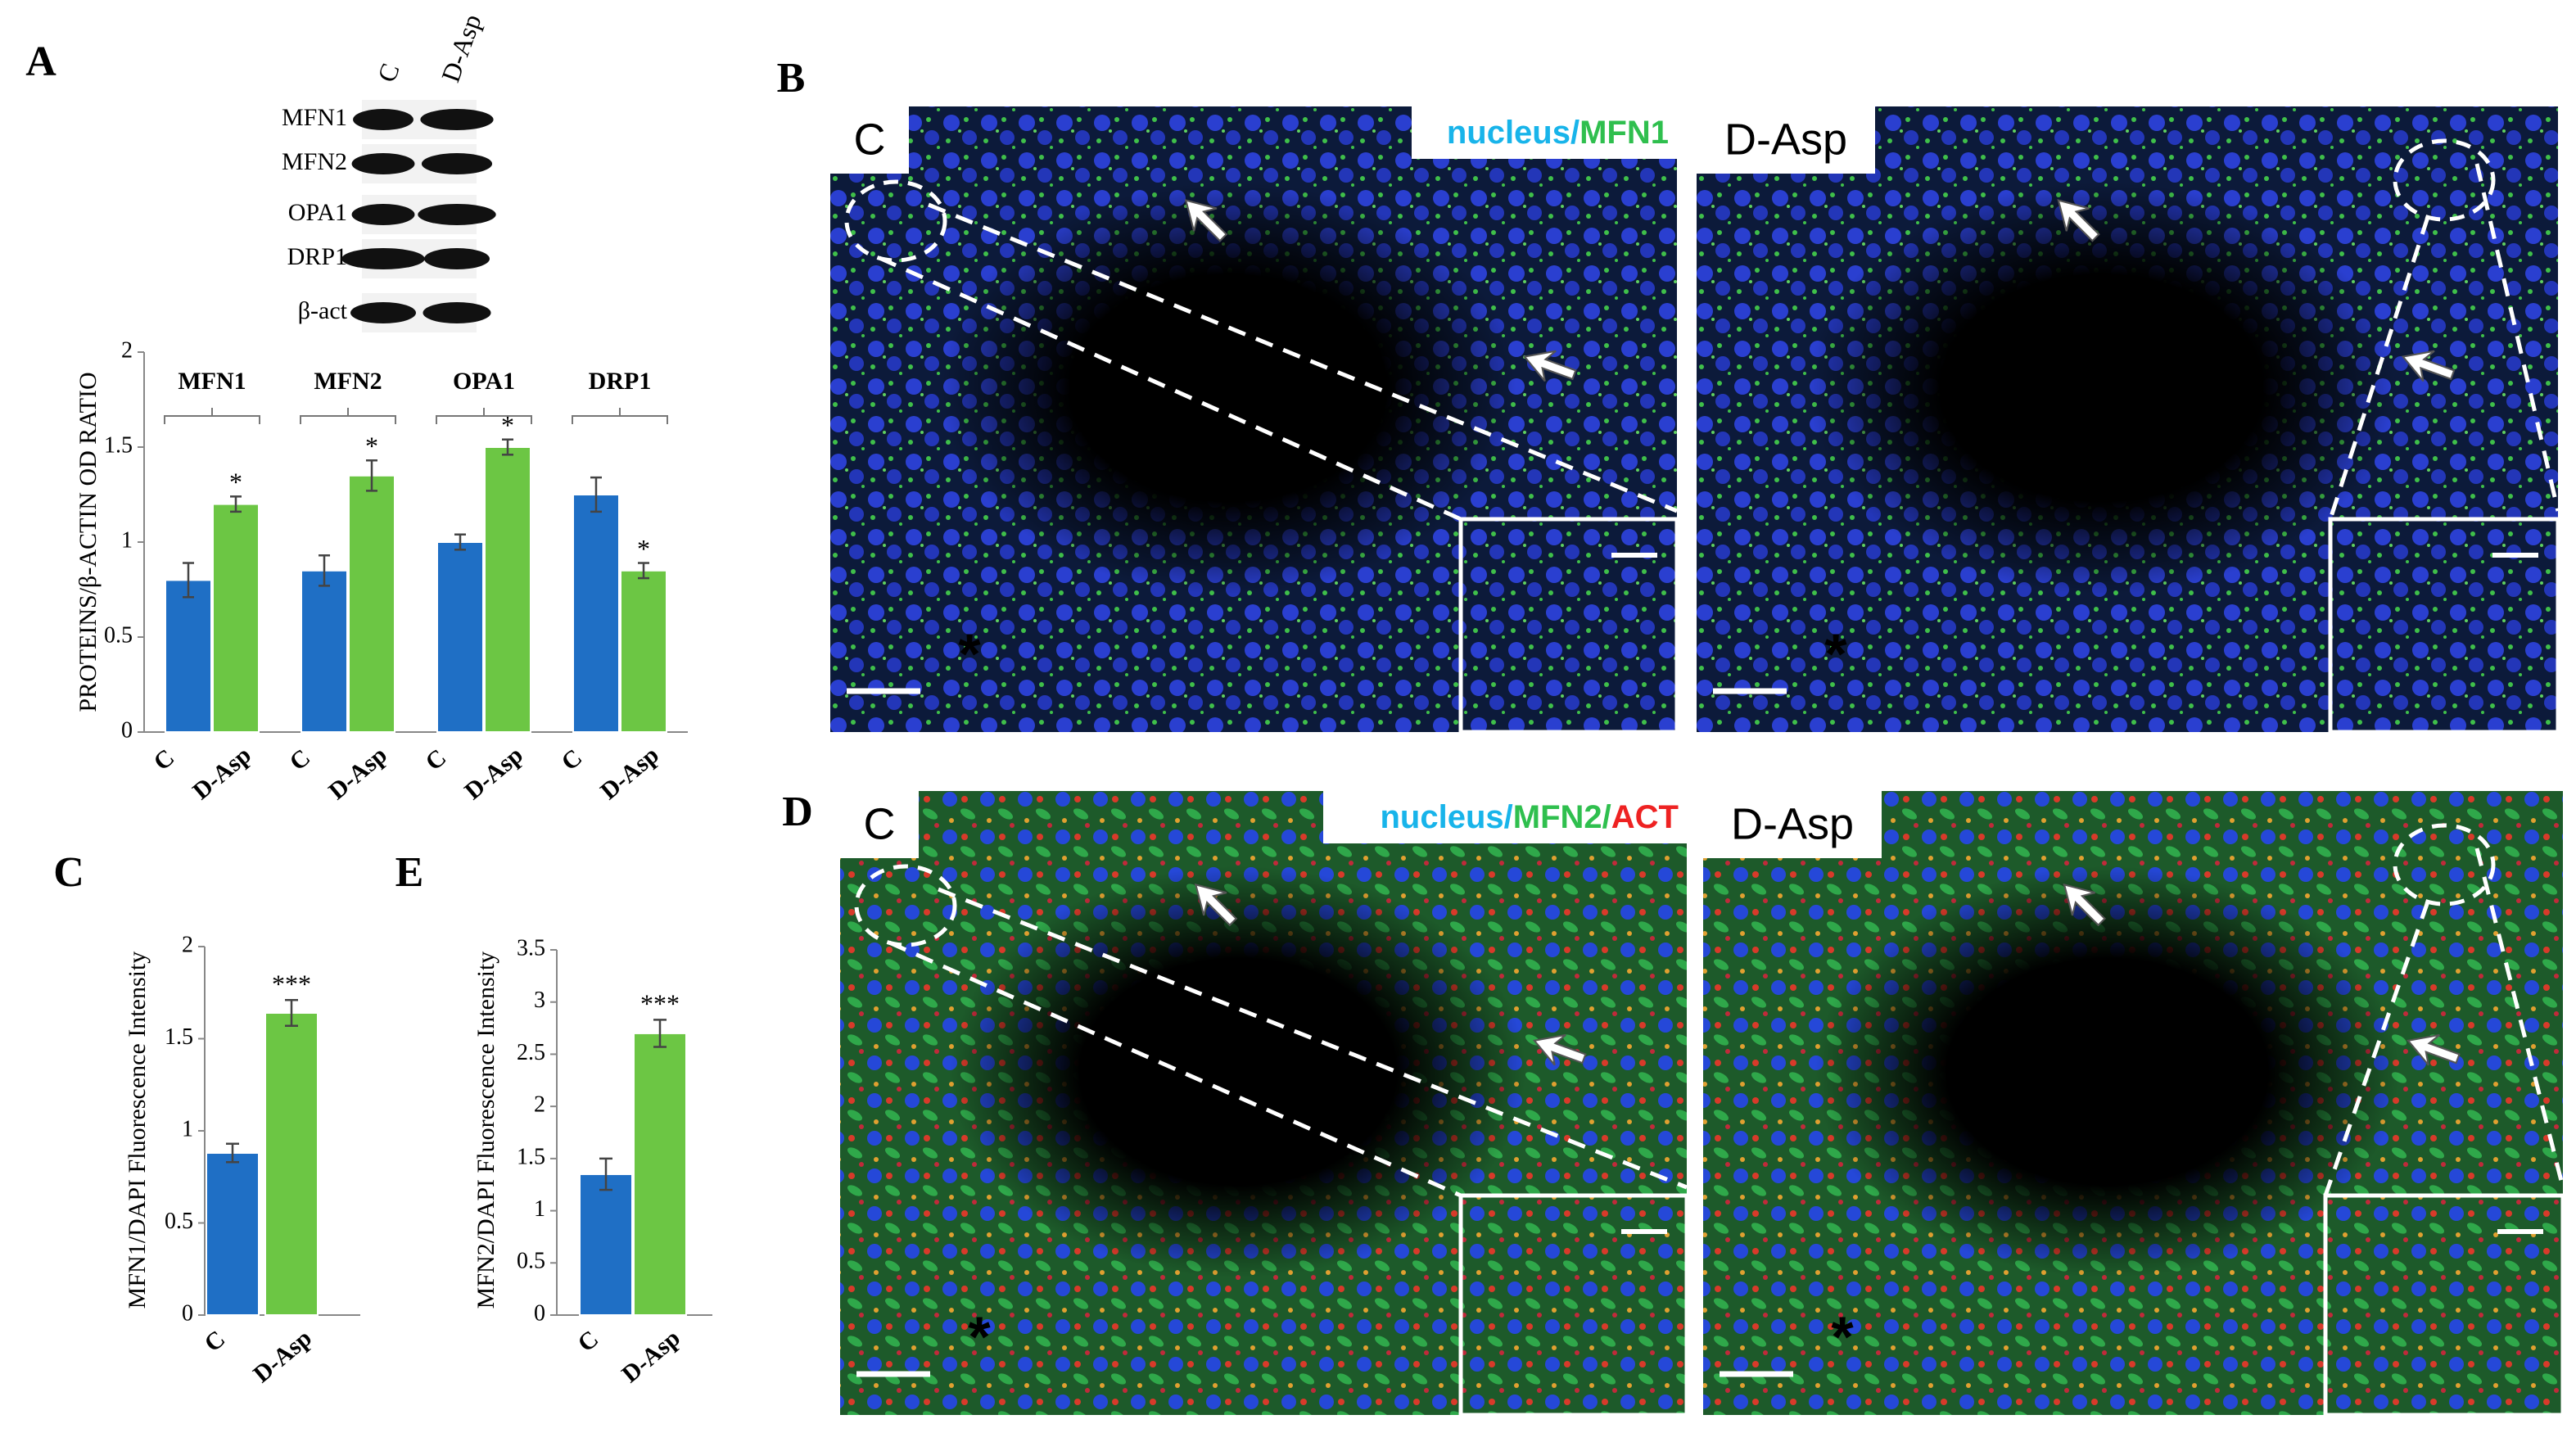 Image resolution: width=2576 pixels, height=1442 pixels. I want to click on condition-label: D-Asp, so click(1792, 823).